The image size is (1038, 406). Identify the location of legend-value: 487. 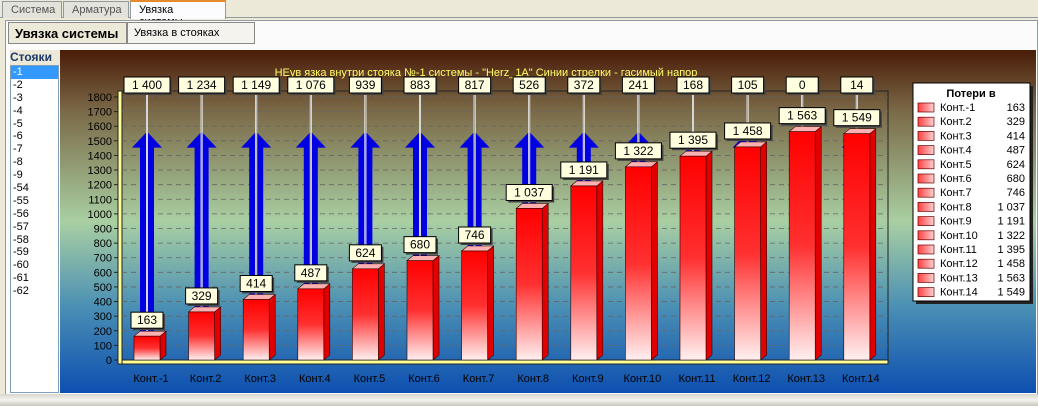
(1016, 151).